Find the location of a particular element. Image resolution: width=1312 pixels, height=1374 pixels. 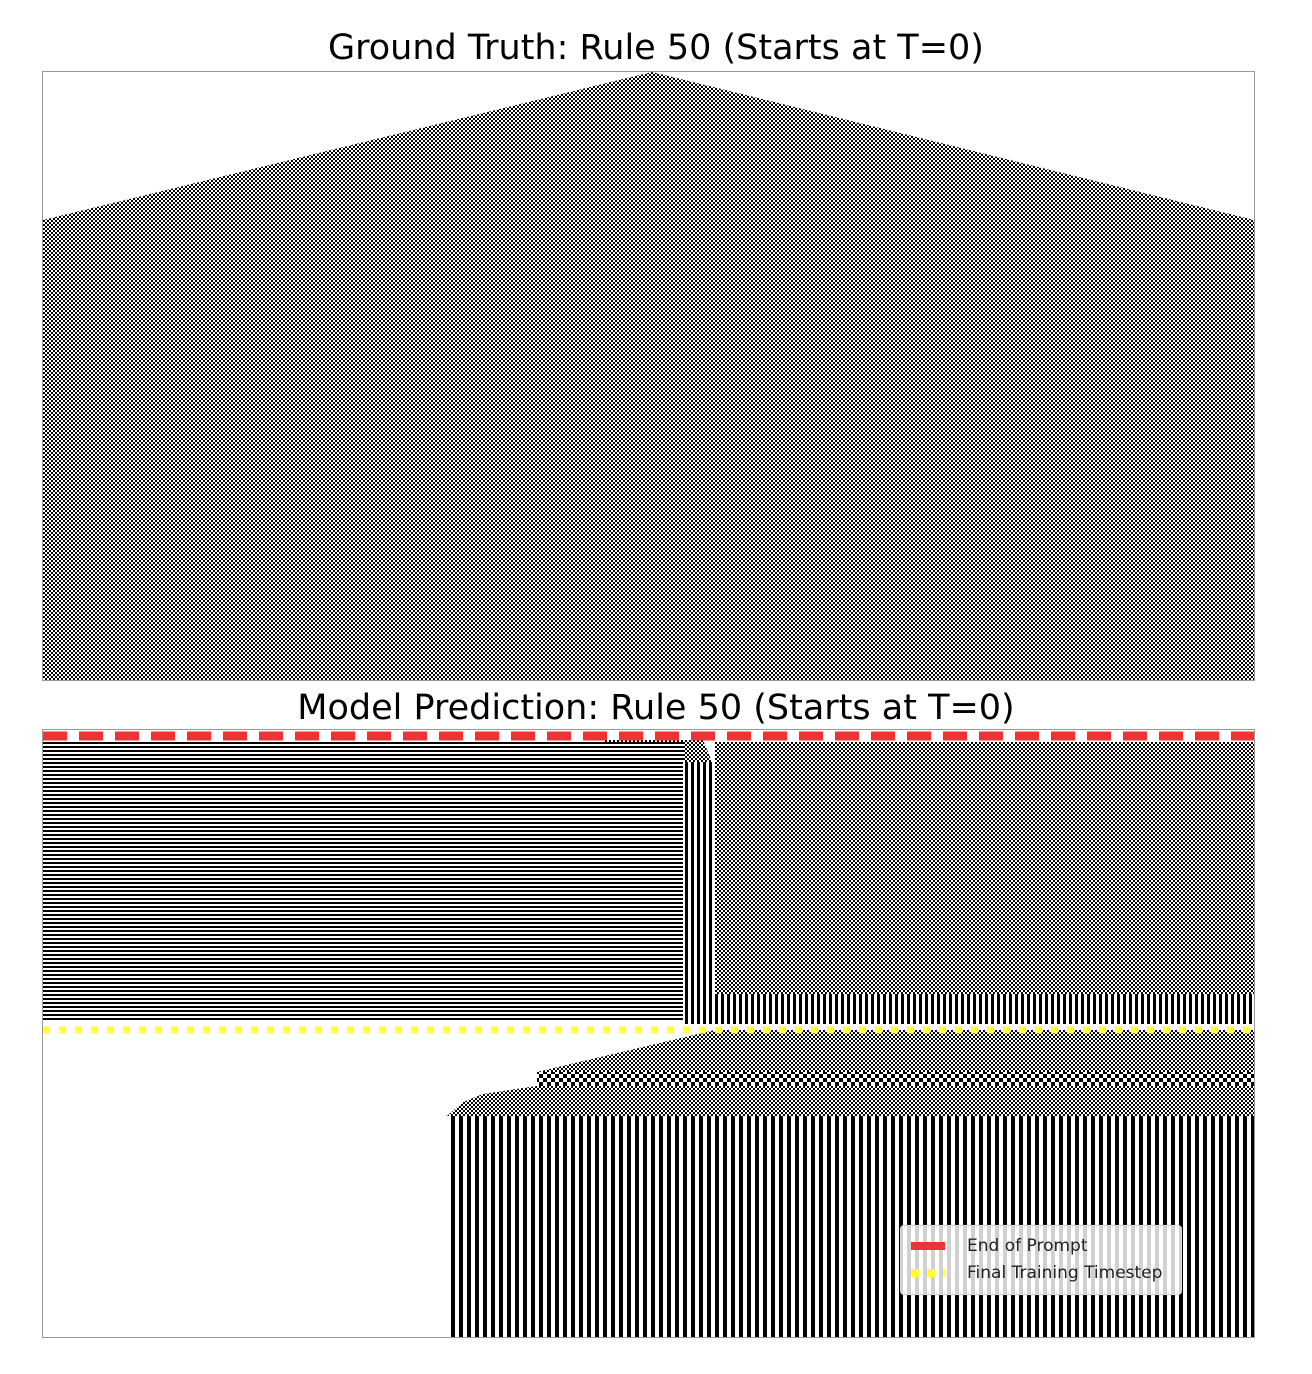

prediction-lower-step is located at coordinates (850, 1101).